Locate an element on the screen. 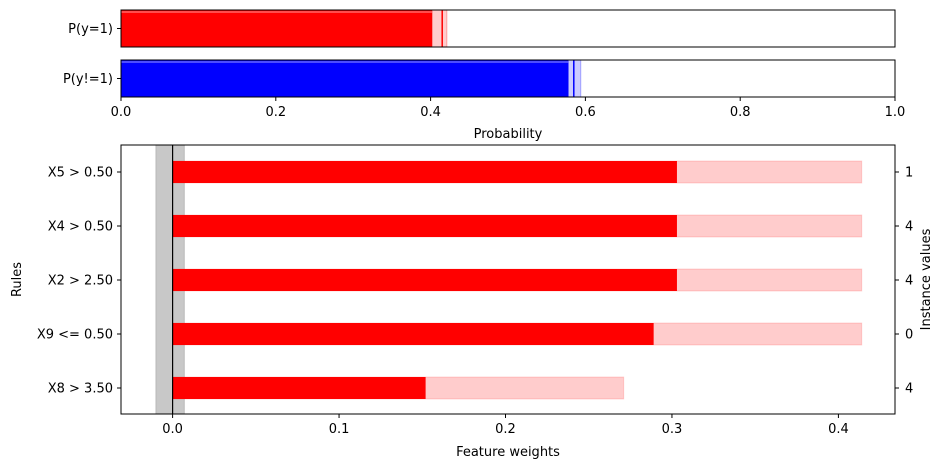 The width and height of the screenshot is (943, 468). x-tick-label: 0.8 is located at coordinates (740, 112).